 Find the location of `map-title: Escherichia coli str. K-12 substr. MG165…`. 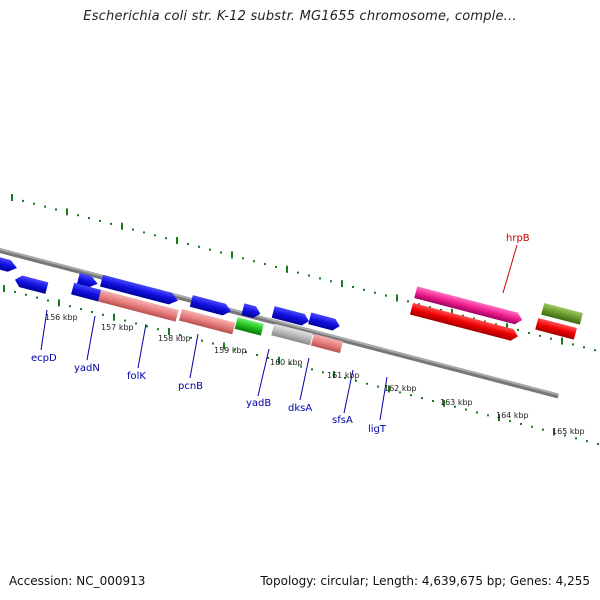

map-title: Escherichia coli str. K-12 substr. MG165… is located at coordinates (300, 16).